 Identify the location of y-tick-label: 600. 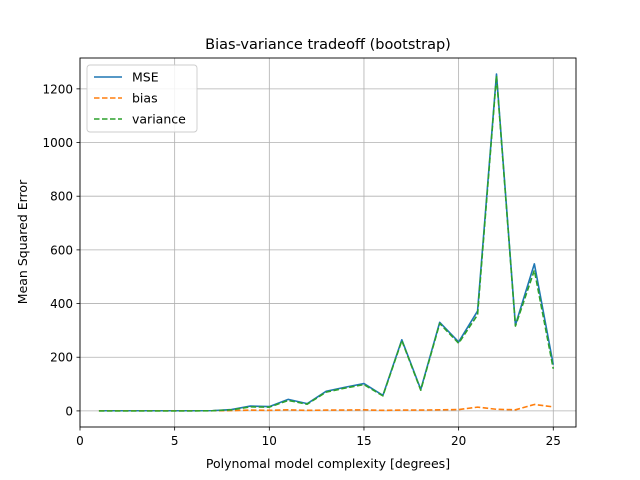
(61, 250).